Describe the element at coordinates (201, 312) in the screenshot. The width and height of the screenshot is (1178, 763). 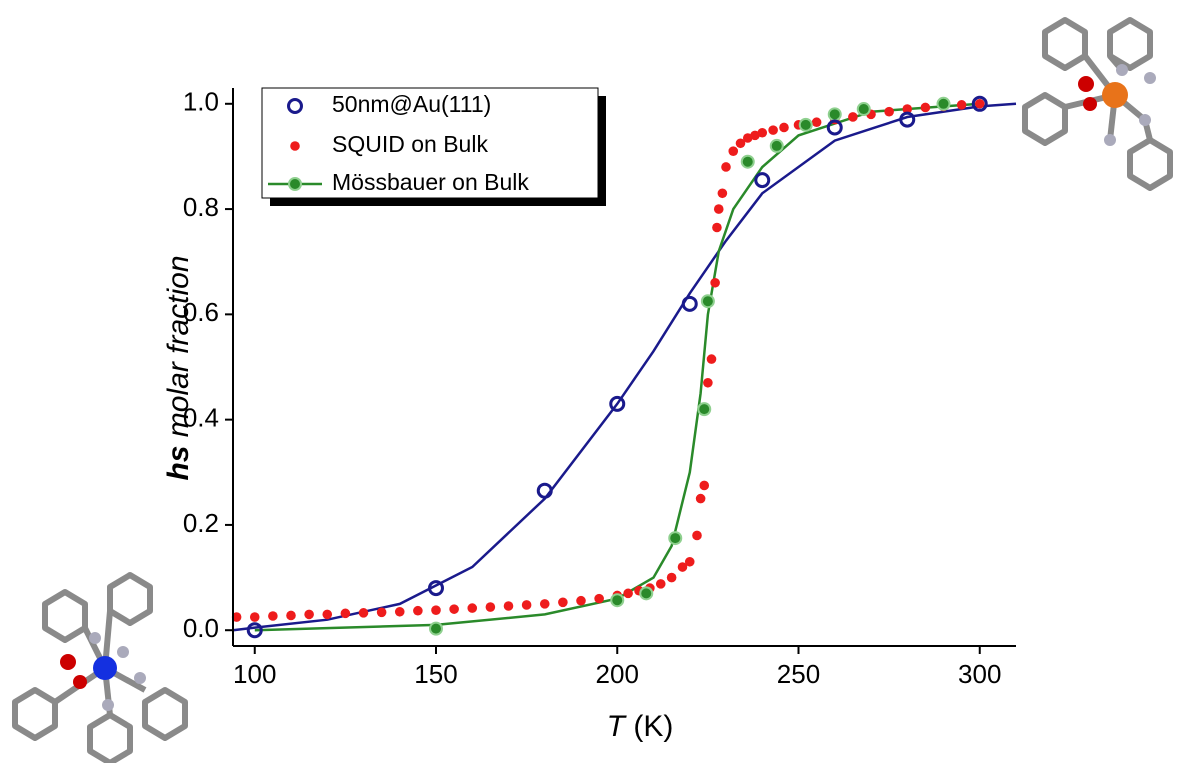
I see `y-tick-label: 0.6` at that location.